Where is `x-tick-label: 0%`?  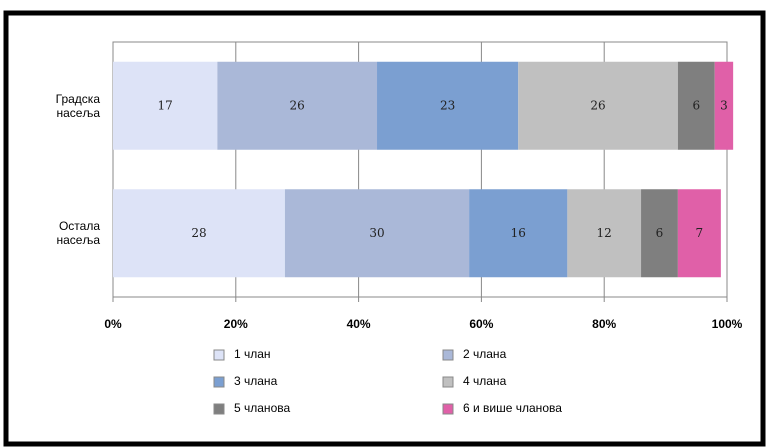 x-tick-label: 0% is located at coordinates (113, 324).